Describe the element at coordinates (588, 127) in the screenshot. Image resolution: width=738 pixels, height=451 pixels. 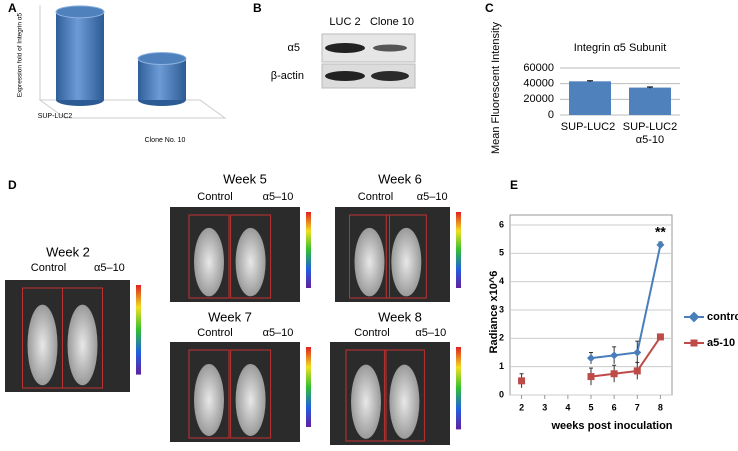
I see `x-tick-label: SUP-LUC2` at that location.